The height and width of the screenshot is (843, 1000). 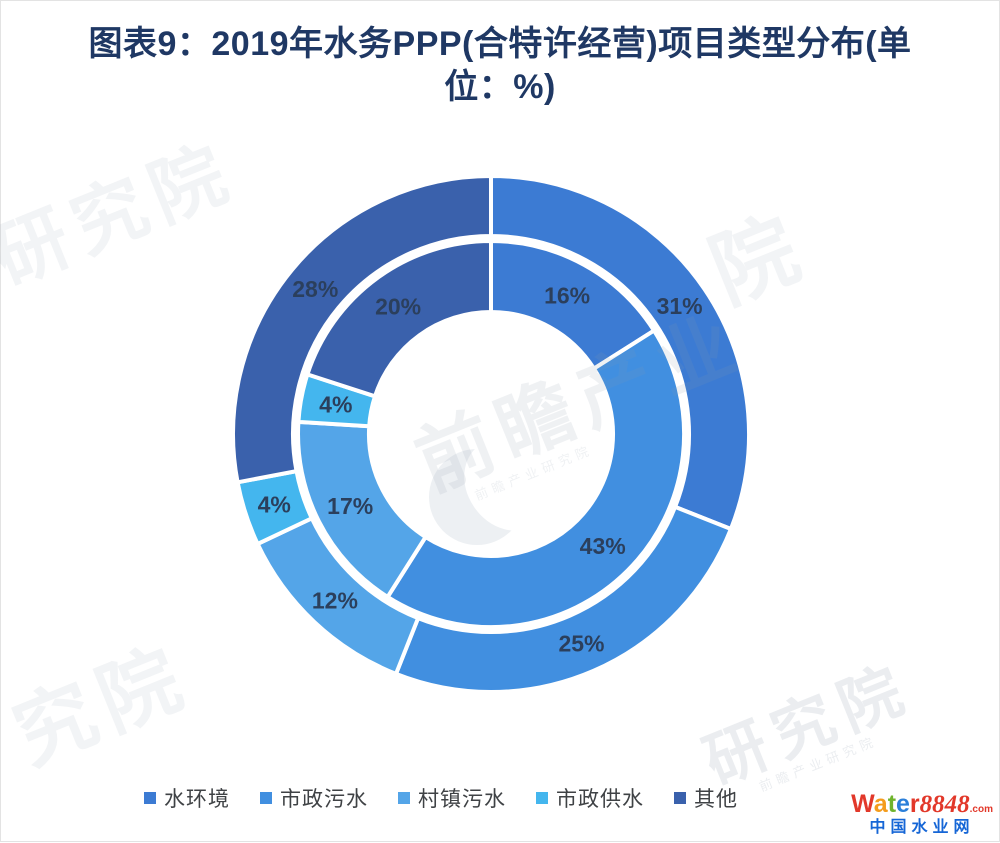 What do you see at coordinates (581, 643) in the screenshot?
I see `segment-label: 25%` at bounding box center [581, 643].